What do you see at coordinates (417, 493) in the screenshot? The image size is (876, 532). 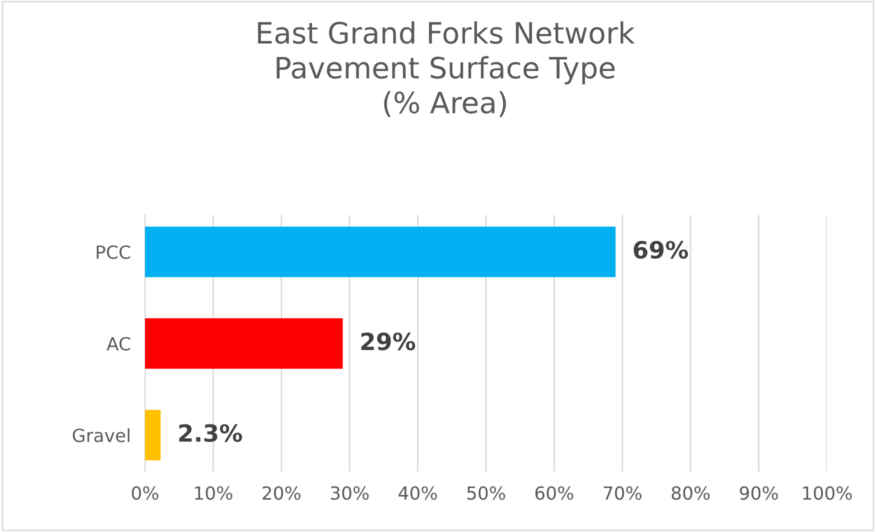 I see `x-tick-label: 40%` at bounding box center [417, 493].